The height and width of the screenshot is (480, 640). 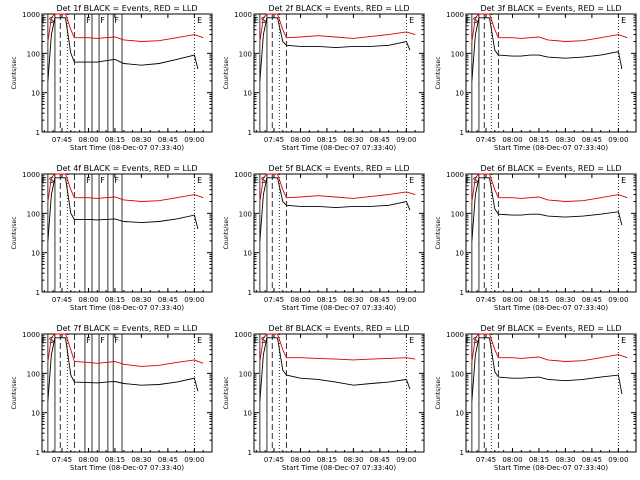 What do you see at coordinates (126, 328) in the screenshot?
I see `chart-title: Det 7f BLACK = Events, RED = LLD` at bounding box center [126, 328].